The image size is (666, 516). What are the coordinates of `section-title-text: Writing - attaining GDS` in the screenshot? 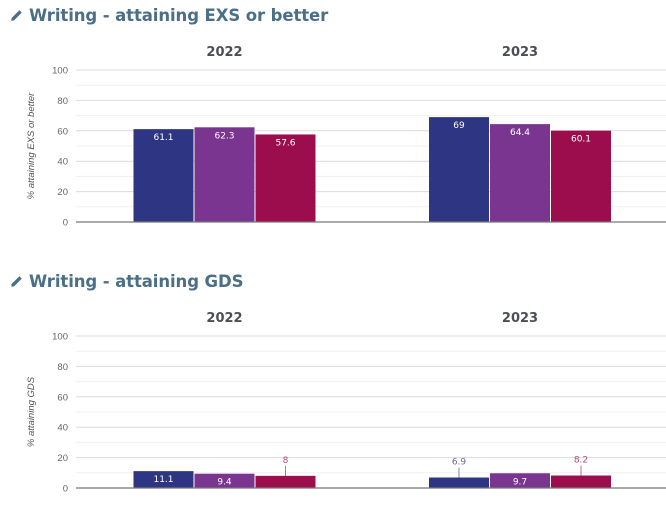 It's located at (136, 281).